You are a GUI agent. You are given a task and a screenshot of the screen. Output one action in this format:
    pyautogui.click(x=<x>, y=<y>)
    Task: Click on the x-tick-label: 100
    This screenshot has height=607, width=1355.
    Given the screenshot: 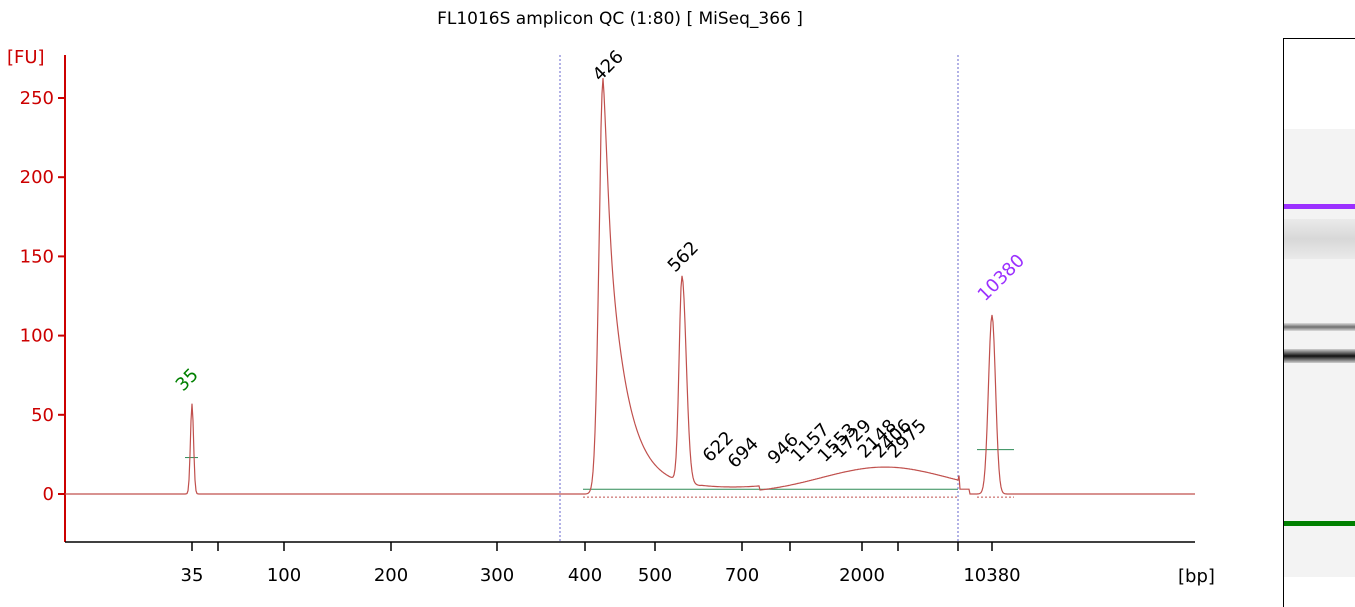 What is the action you would take?
    pyautogui.click(x=284, y=575)
    